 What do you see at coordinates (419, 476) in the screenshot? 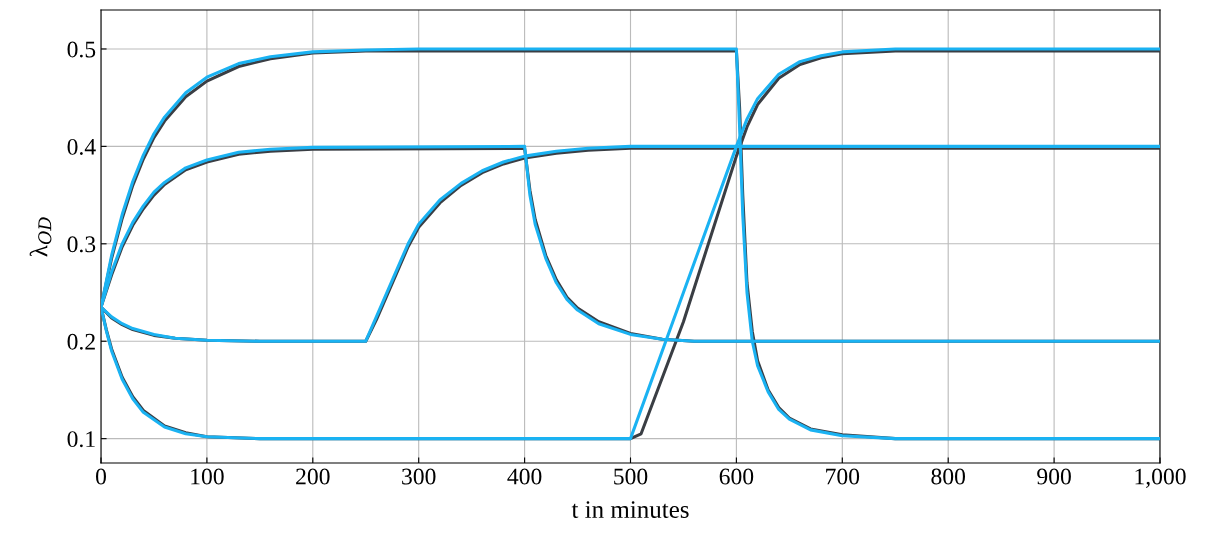
I see `x-tick-label: 300` at bounding box center [419, 476].